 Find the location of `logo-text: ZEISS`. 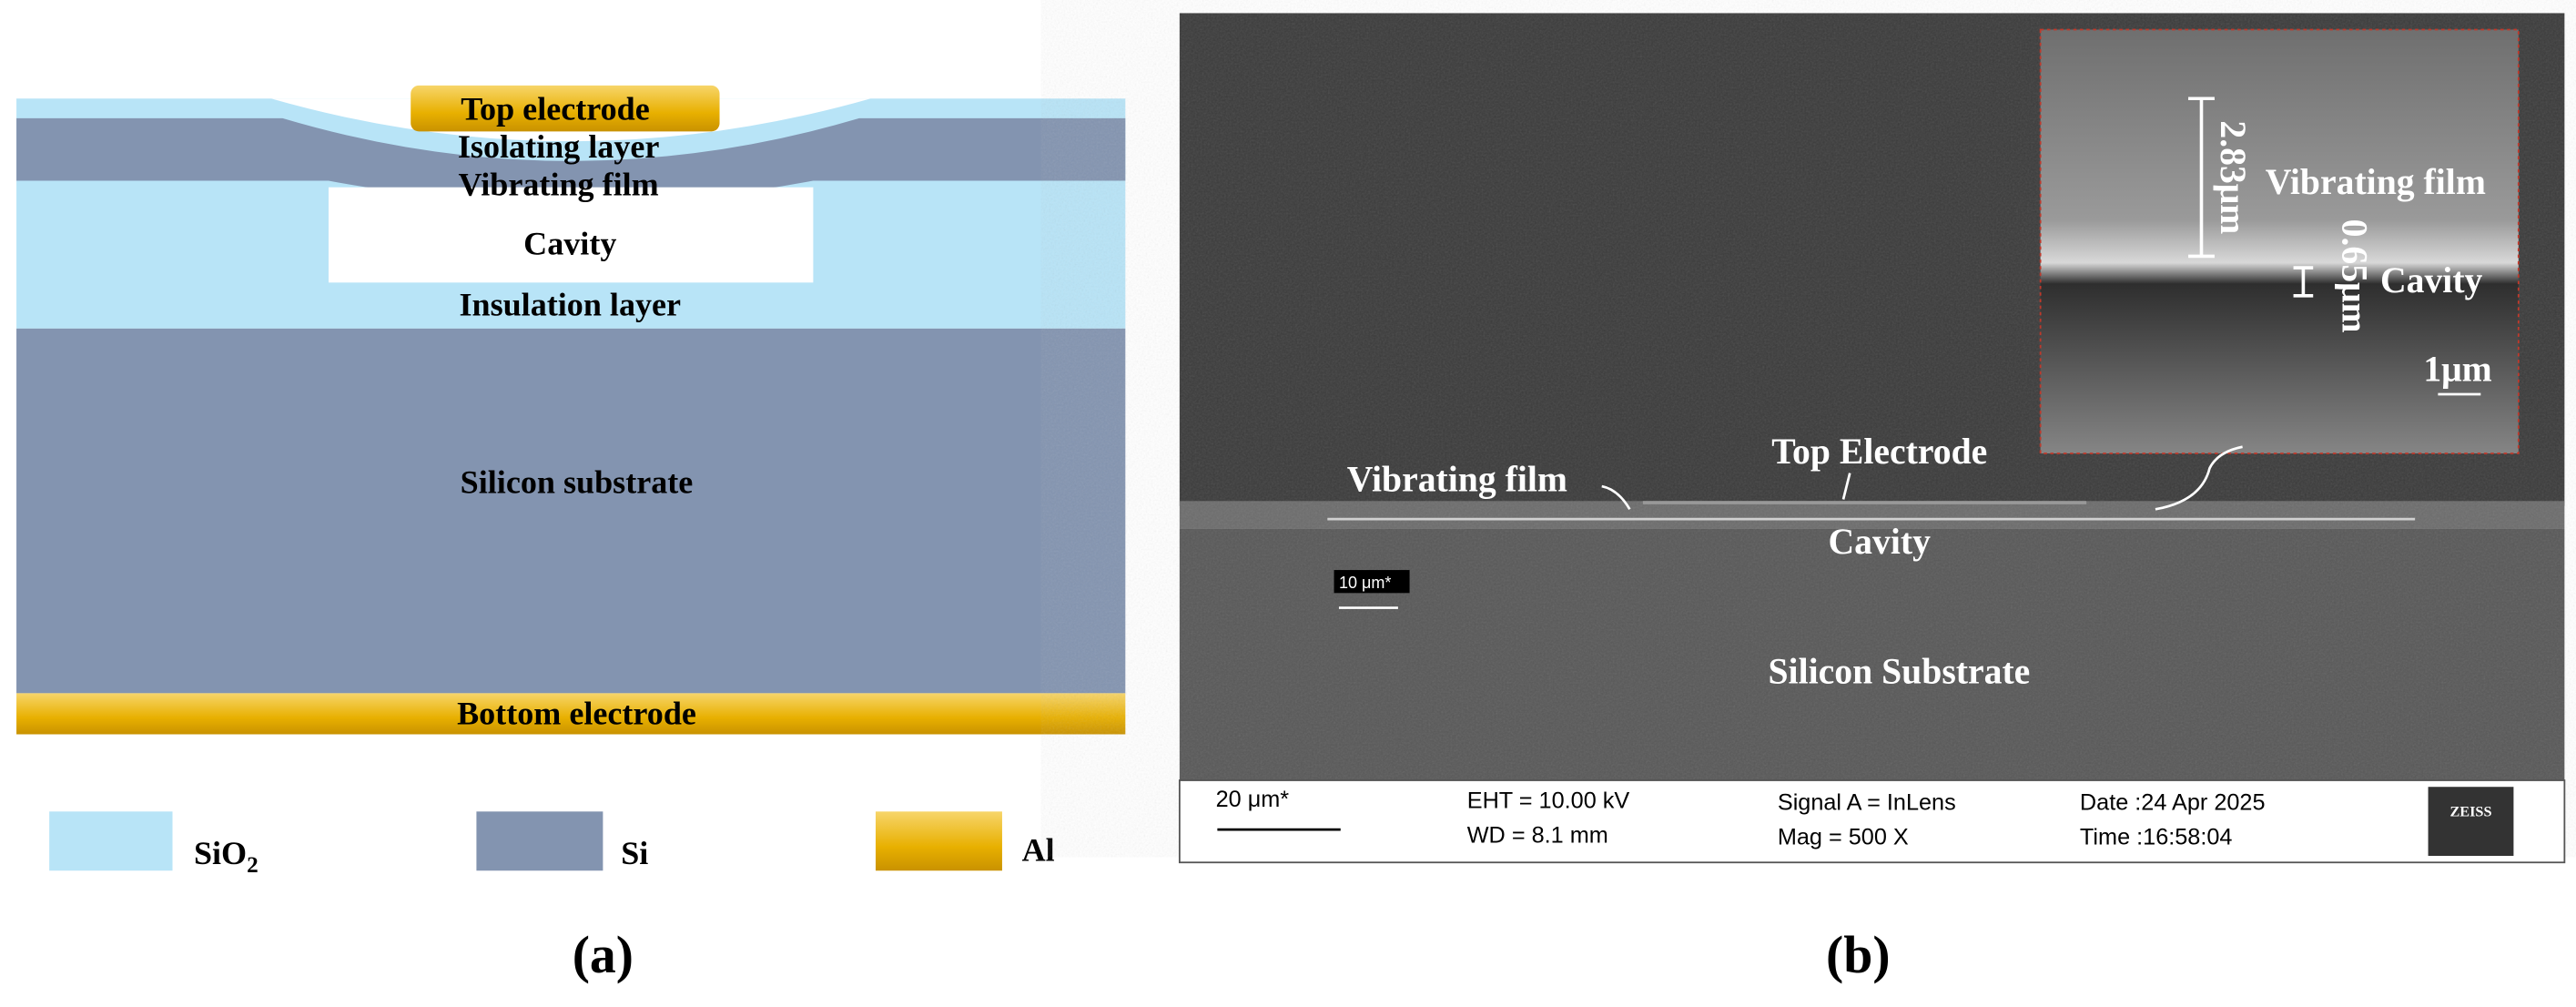

logo-text: ZEISS is located at coordinates (2470, 812).